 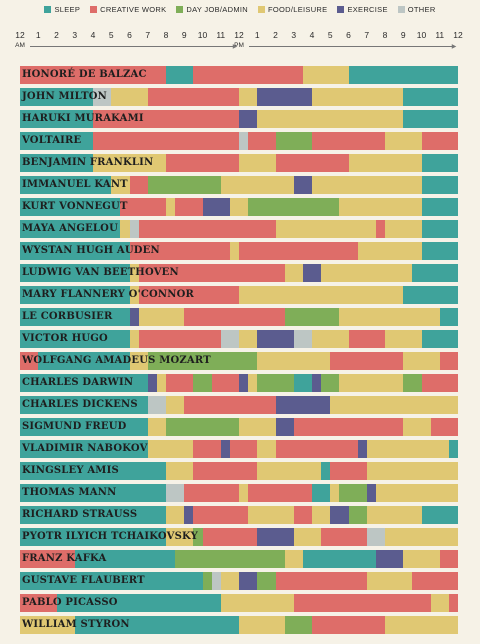 I want to click on person-name: WYSTAN HUGH AUDEN, so click(x=91, y=250).